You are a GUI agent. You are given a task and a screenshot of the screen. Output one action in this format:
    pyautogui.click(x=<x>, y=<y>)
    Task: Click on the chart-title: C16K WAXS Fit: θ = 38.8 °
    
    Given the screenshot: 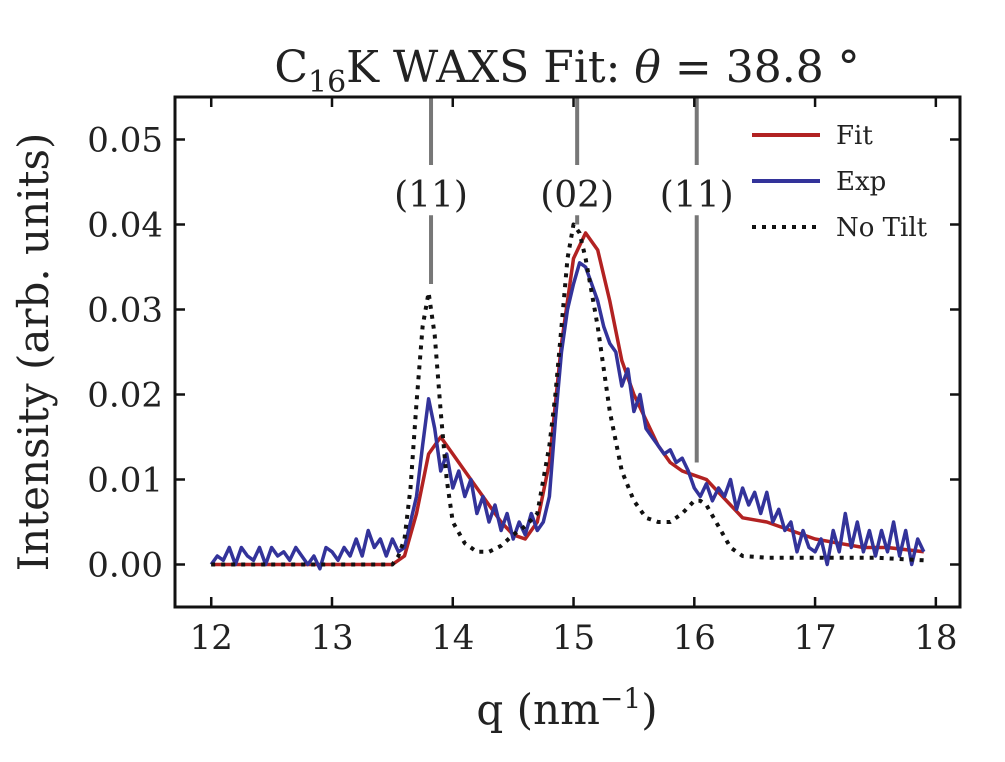 What is the action you would take?
    pyautogui.click(x=566, y=71)
    